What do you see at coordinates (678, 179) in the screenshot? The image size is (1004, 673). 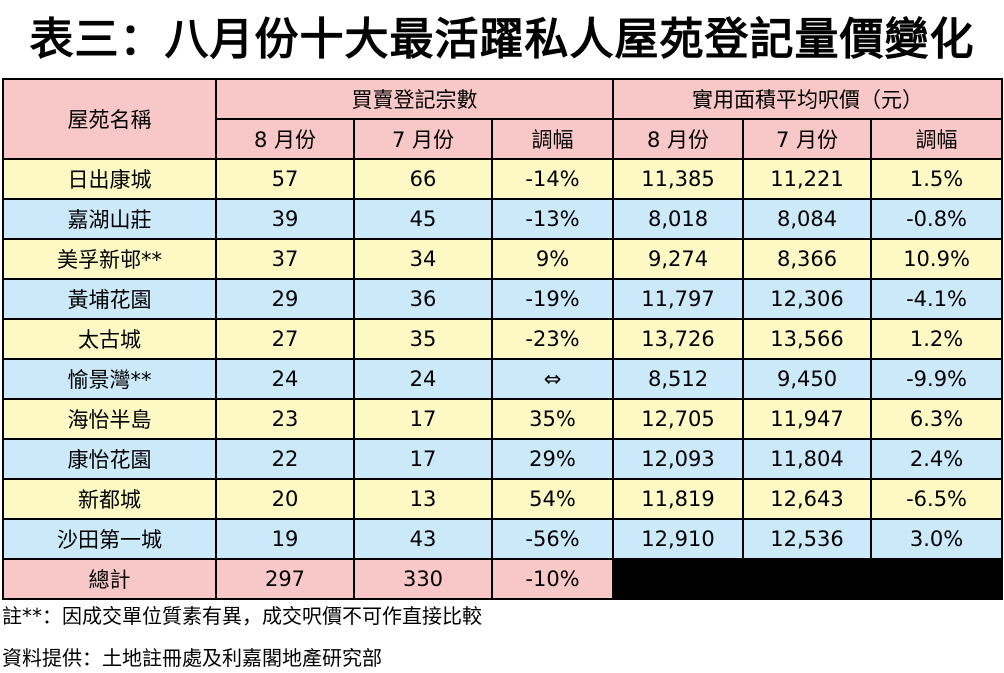 I see `price-aug-cell: 11,385` at bounding box center [678, 179].